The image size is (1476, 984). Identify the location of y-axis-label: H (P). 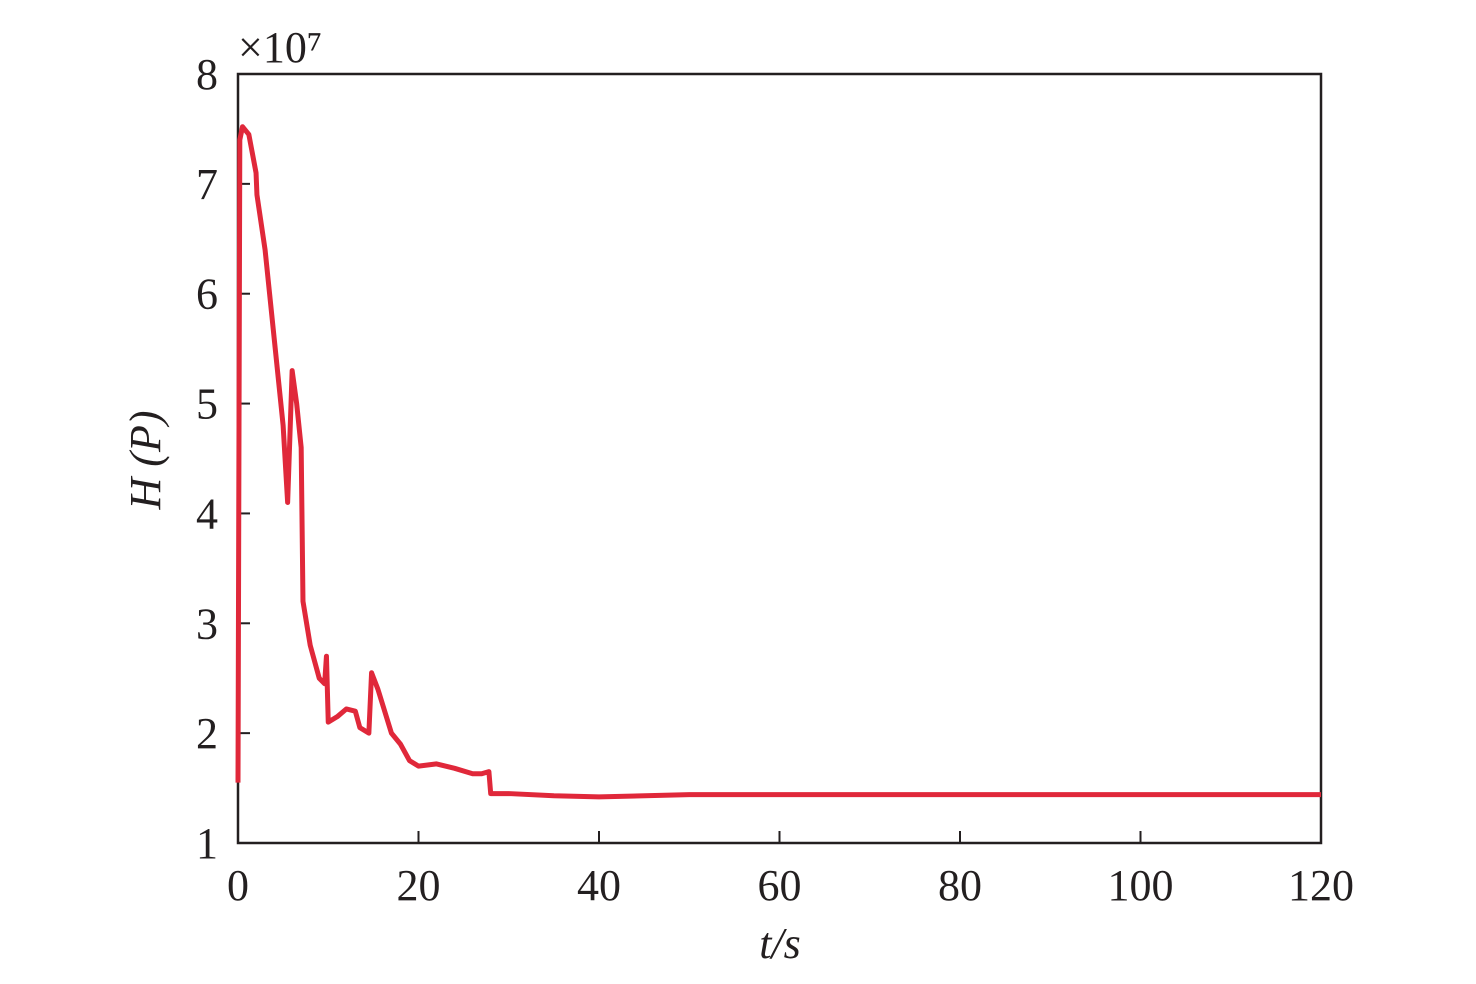
(145, 461).